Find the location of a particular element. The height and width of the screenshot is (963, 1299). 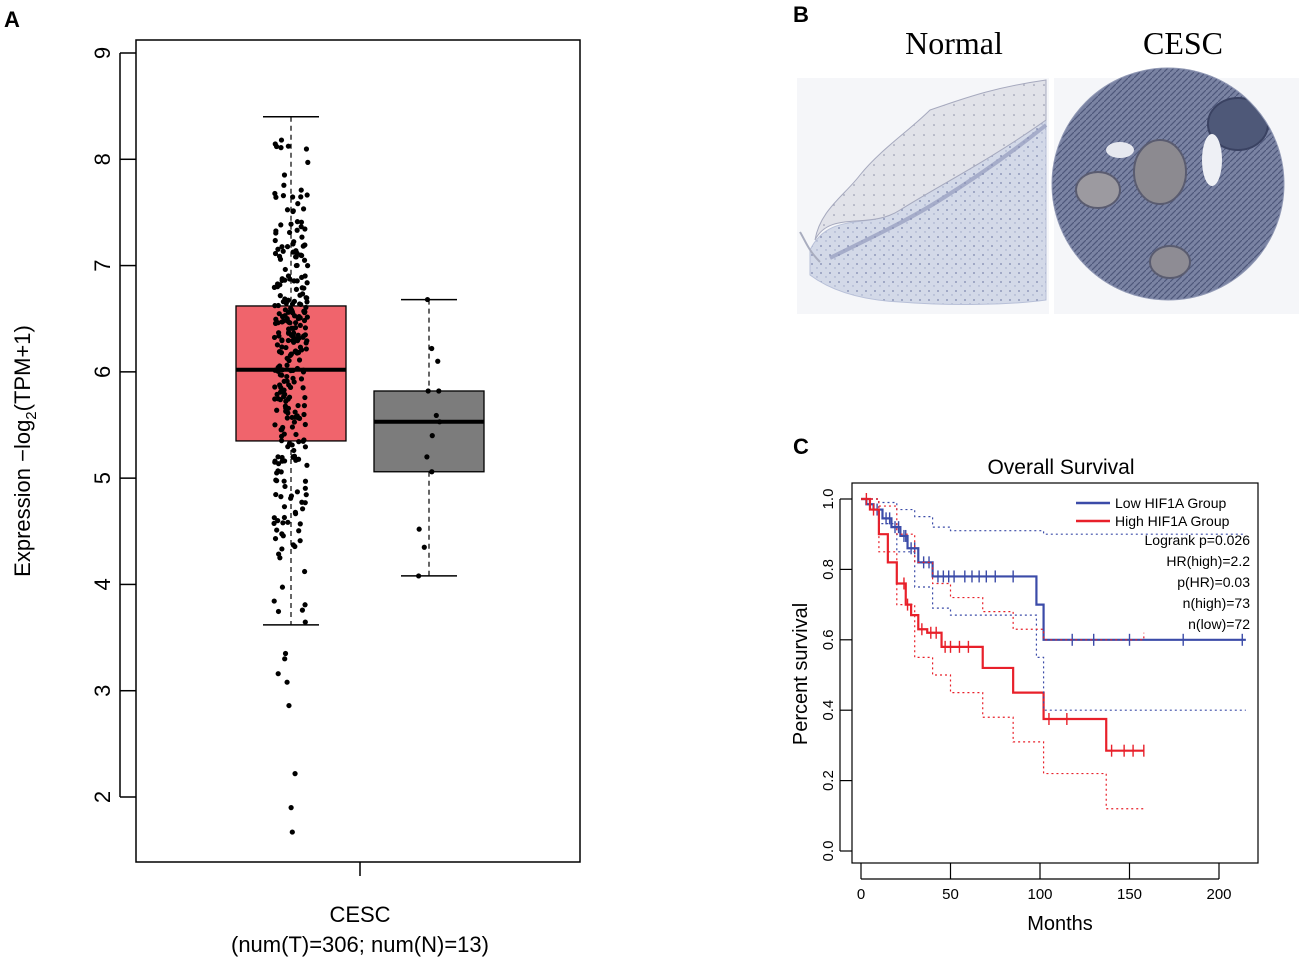

panel-label-c: C is located at coordinates (801, 446).